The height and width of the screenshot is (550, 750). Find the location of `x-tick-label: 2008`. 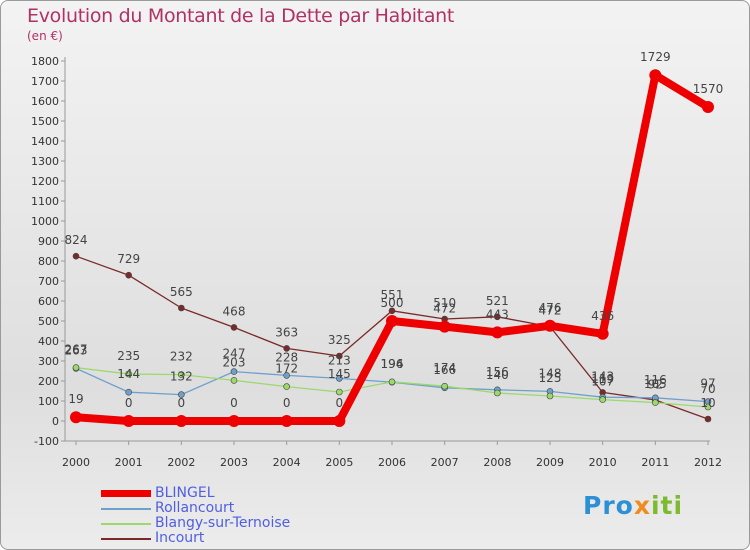

x-tick-label: 2008 is located at coordinates (497, 462).